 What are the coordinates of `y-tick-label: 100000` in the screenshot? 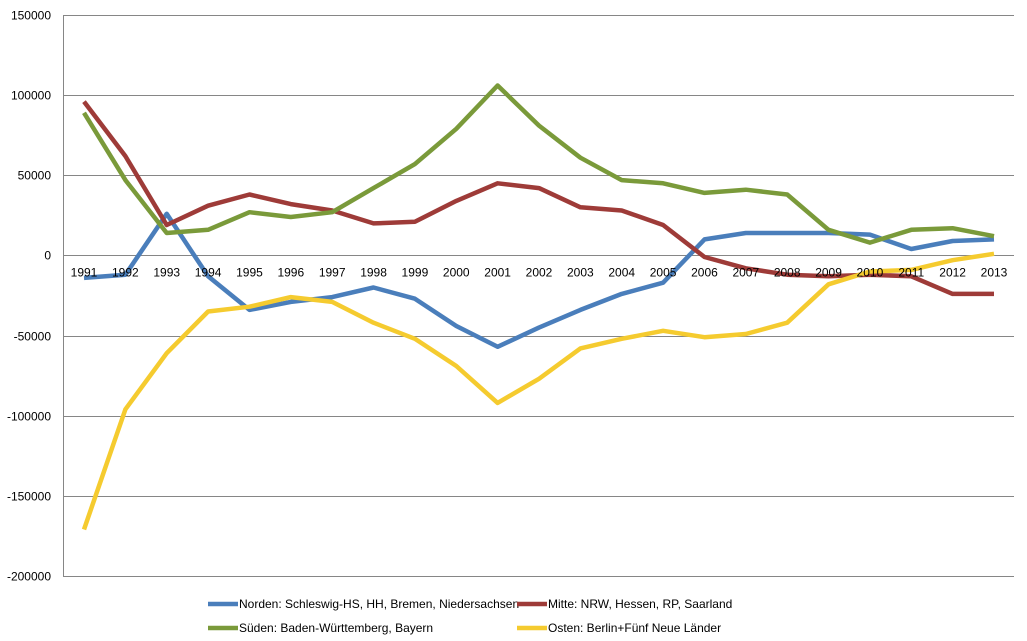 It's located at (31, 96).